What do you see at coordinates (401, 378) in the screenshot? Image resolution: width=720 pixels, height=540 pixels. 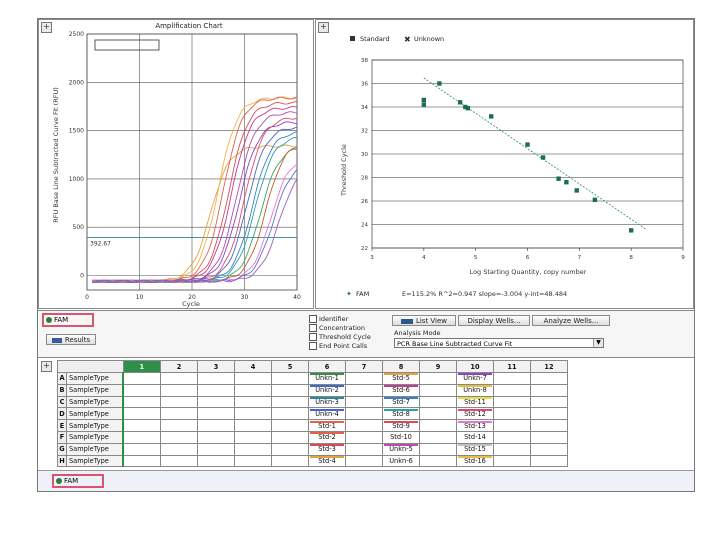 I see `plate-well: Std-5` at bounding box center [401, 378].